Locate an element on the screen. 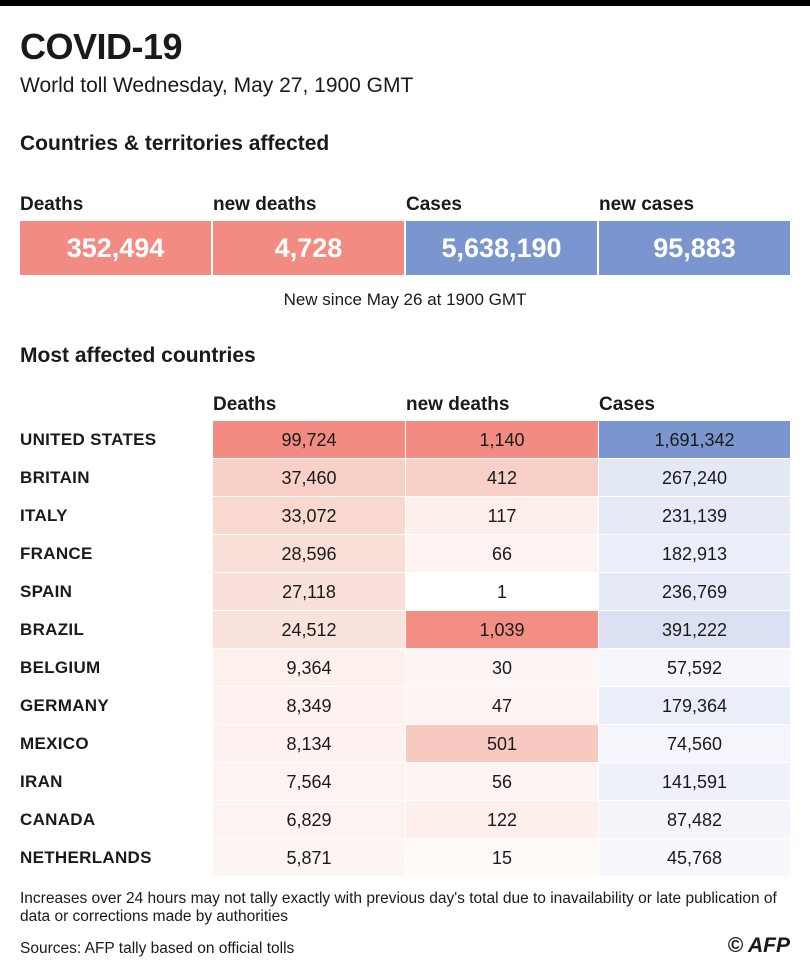 Image resolution: width=810 pixels, height=965 pixels. column-header-deaths: Deaths is located at coordinates (245, 404).